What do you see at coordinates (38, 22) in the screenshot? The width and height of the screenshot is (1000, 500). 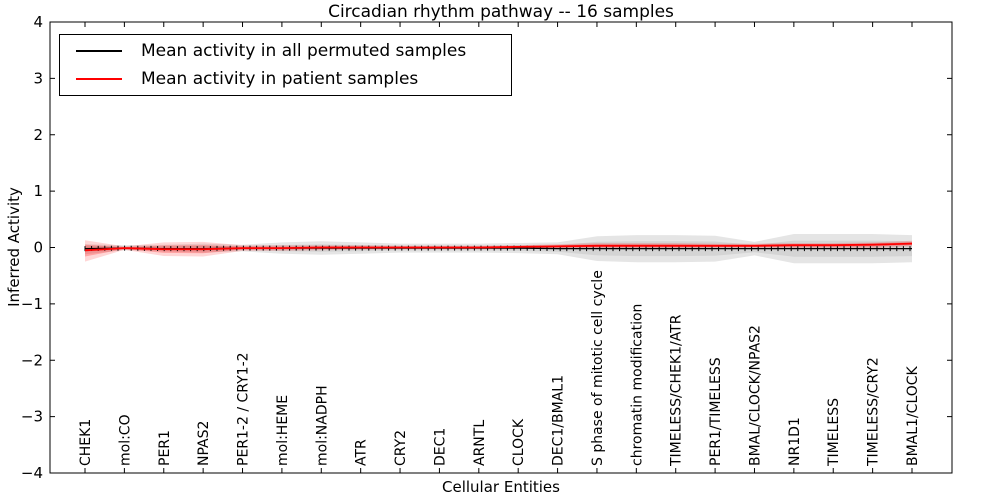 I see `y-tick-label: 4` at bounding box center [38, 22].